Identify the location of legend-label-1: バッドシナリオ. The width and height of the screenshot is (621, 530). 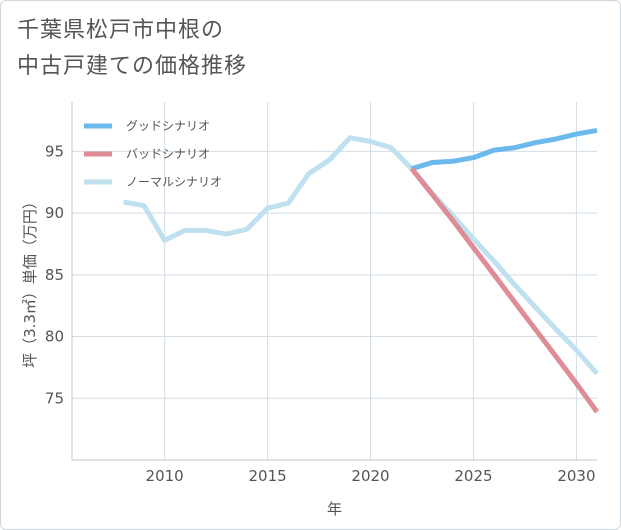
(168, 154).